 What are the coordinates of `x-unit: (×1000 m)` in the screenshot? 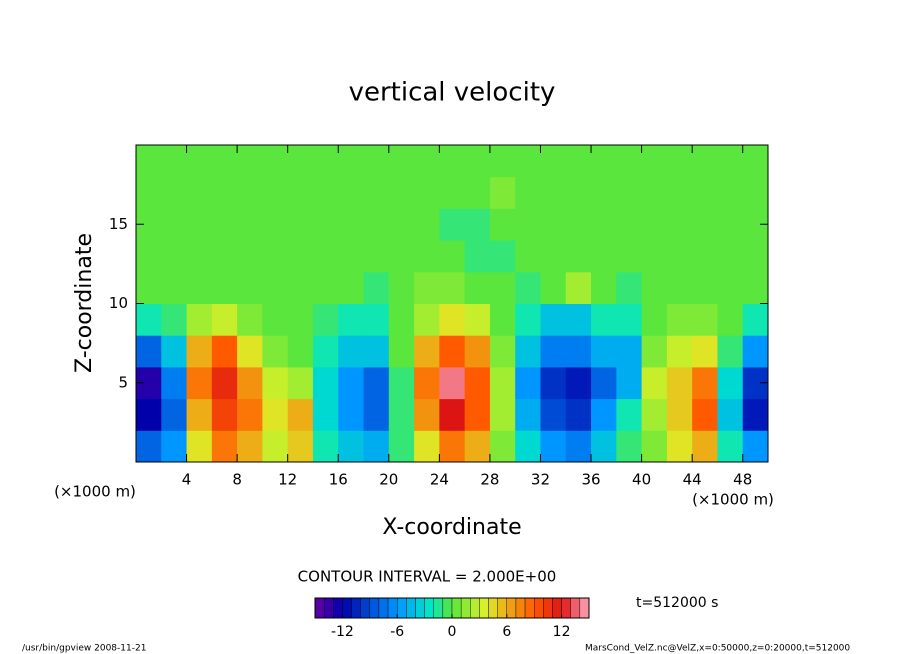 It's located at (733, 500).